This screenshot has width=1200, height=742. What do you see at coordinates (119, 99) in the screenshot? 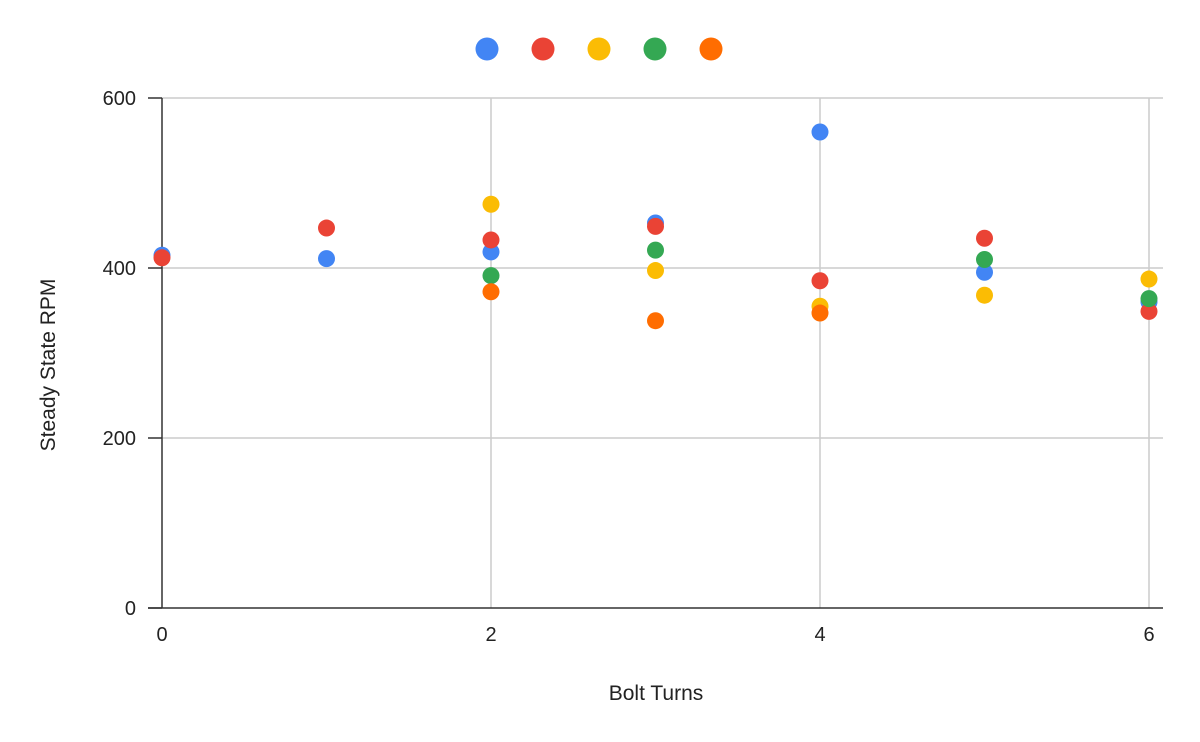
I see `y-tick-label: 600` at bounding box center [119, 99].